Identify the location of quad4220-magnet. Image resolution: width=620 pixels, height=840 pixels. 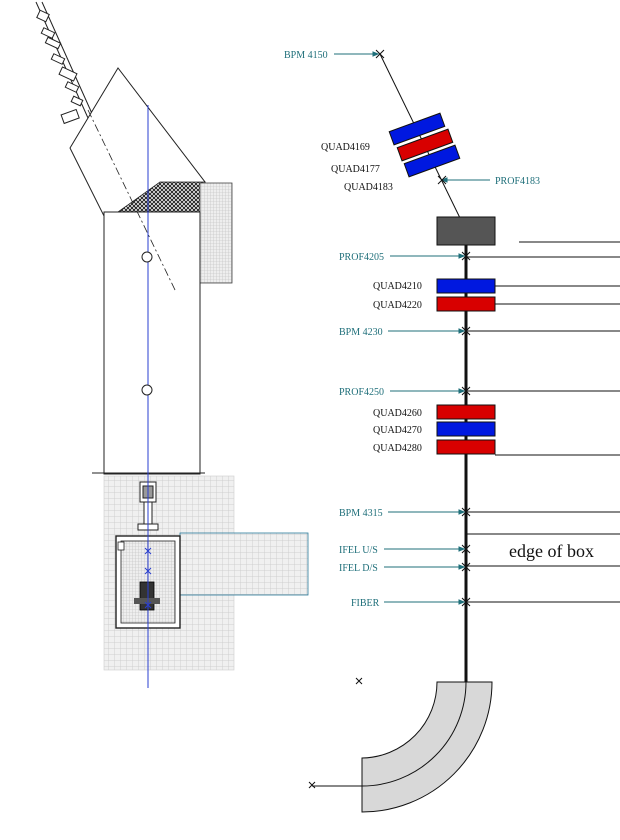
(466, 304).